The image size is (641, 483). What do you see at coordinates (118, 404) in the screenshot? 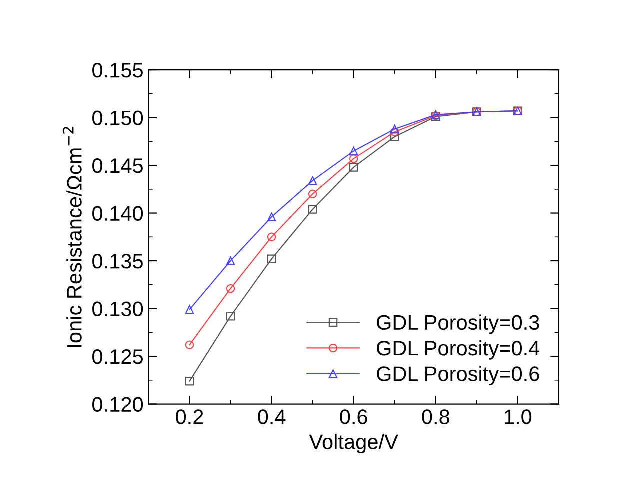
I see `y-tick-label: 0.120` at bounding box center [118, 404].